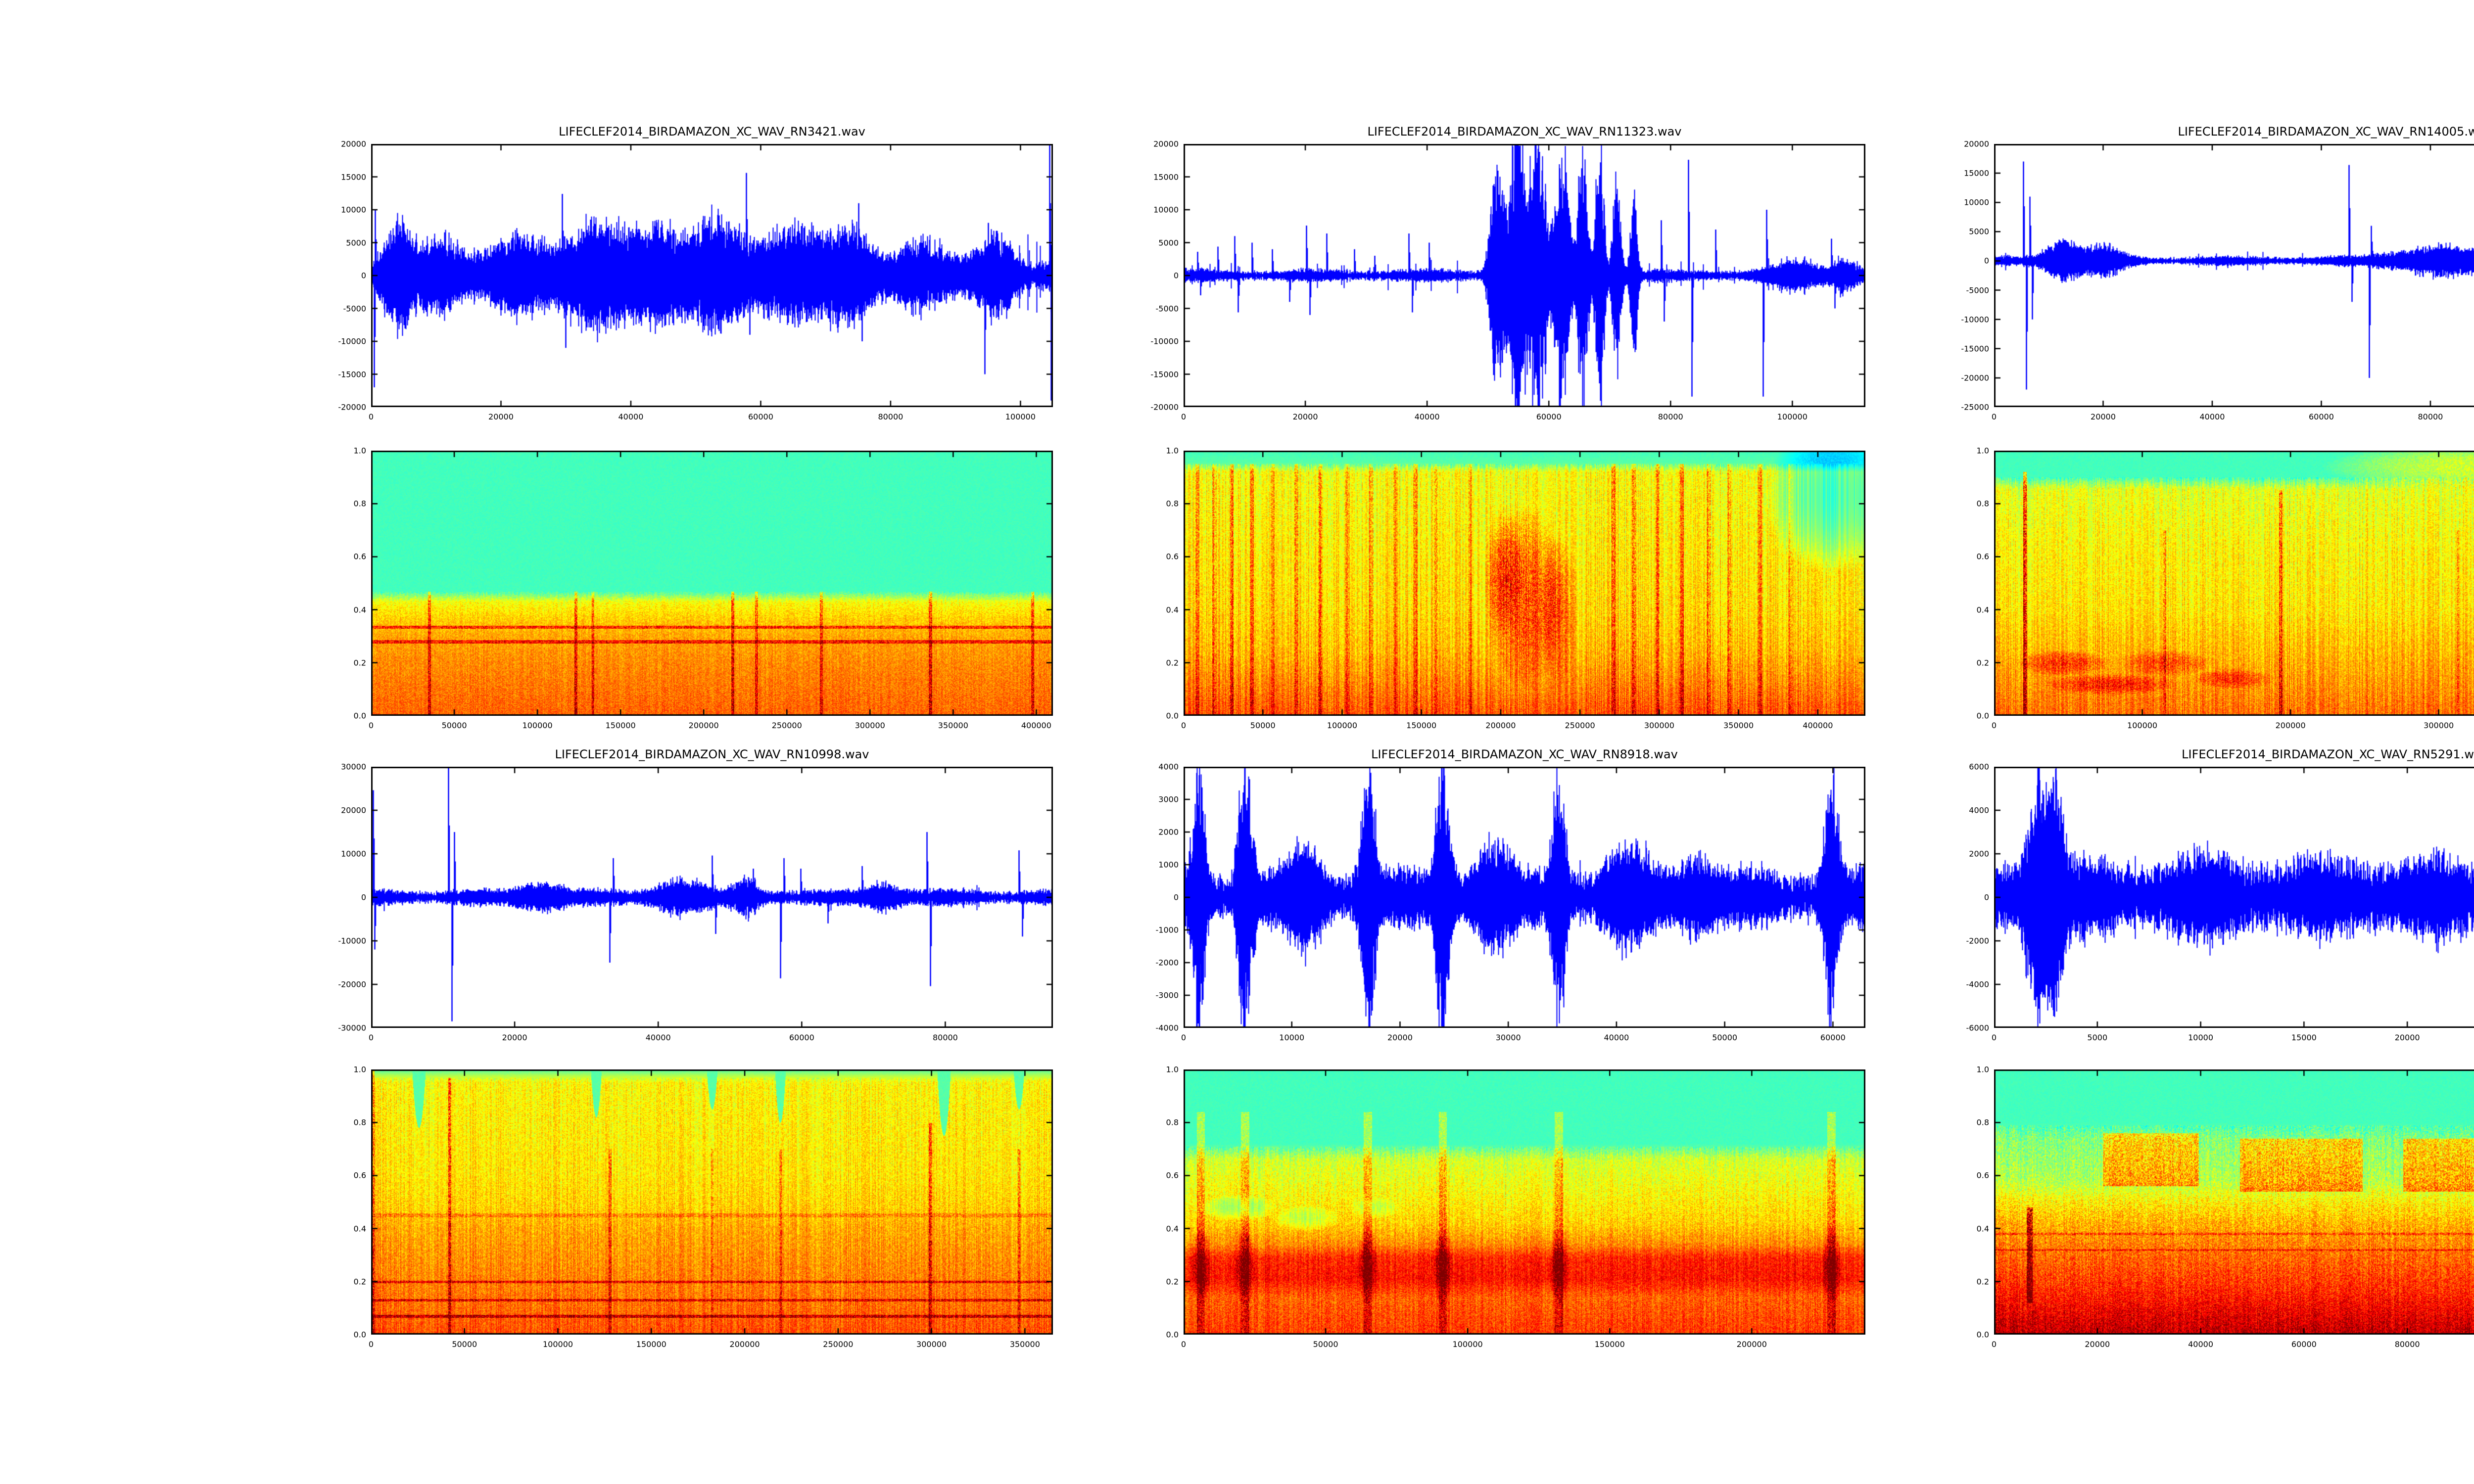 The image size is (2474, 1484). Describe the element at coordinates (352, 1028) in the screenshot. I see `y-tick-label: -30000` at that location.